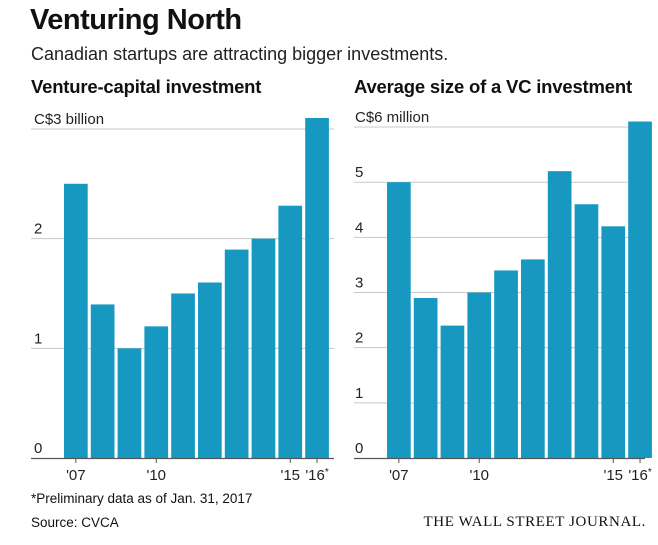 This screenshot has height=545, width=658. What do you see at coordinates (359, 393) in the screenshot?
I see `y-tick-label-avg-1: 1` at bounding box center [359, 393].